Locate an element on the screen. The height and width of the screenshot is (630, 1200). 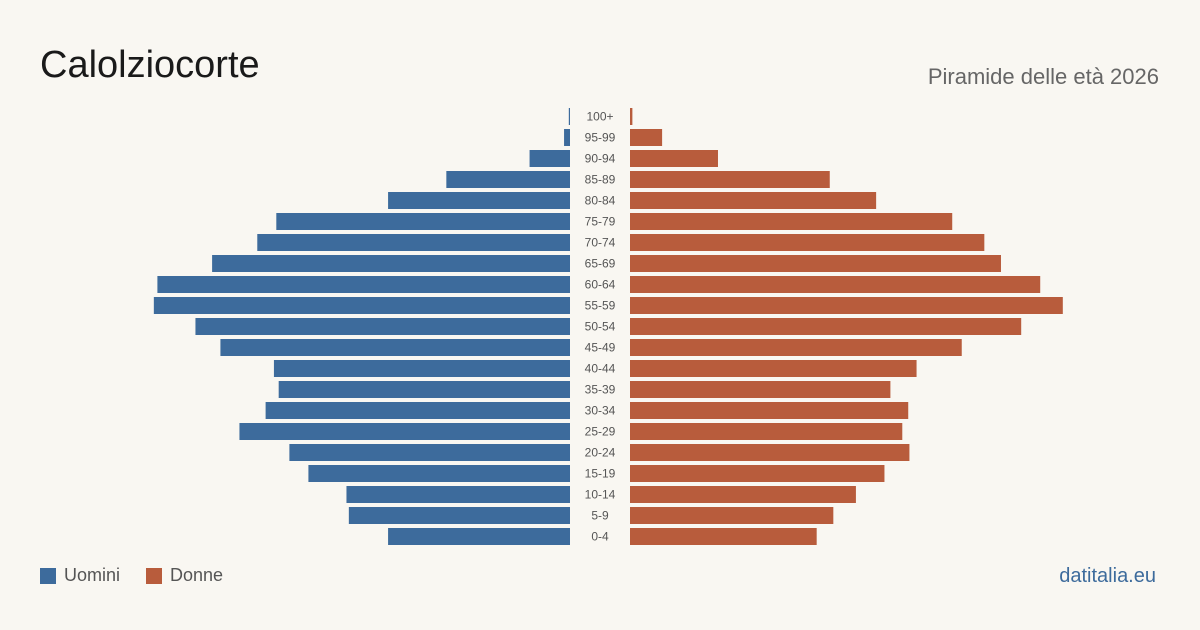
age-group-label: 50-54 is located at coordinates (600, 327).